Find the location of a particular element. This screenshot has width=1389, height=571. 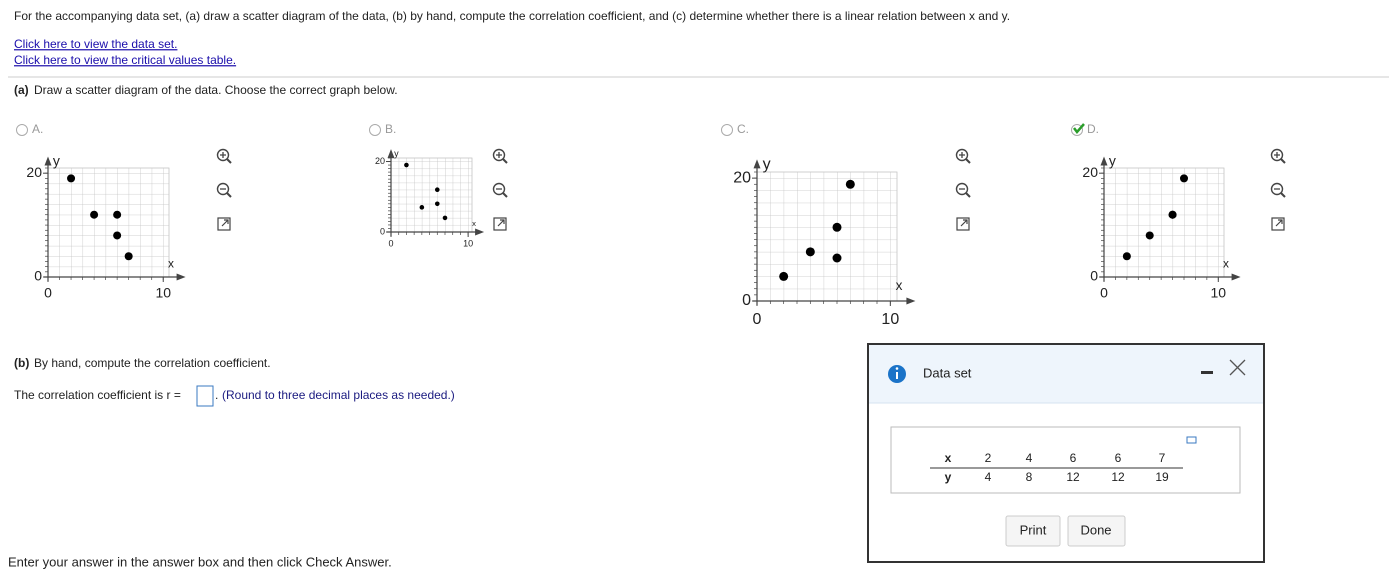

table-cell: 8 is located at coordinates (1029, 477).